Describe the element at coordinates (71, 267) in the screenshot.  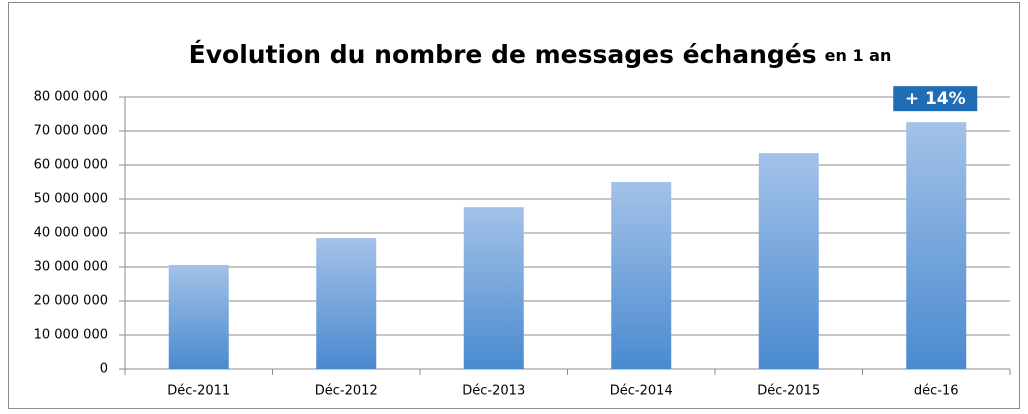
I see `y-tick-label: 30 000 000` at that location.